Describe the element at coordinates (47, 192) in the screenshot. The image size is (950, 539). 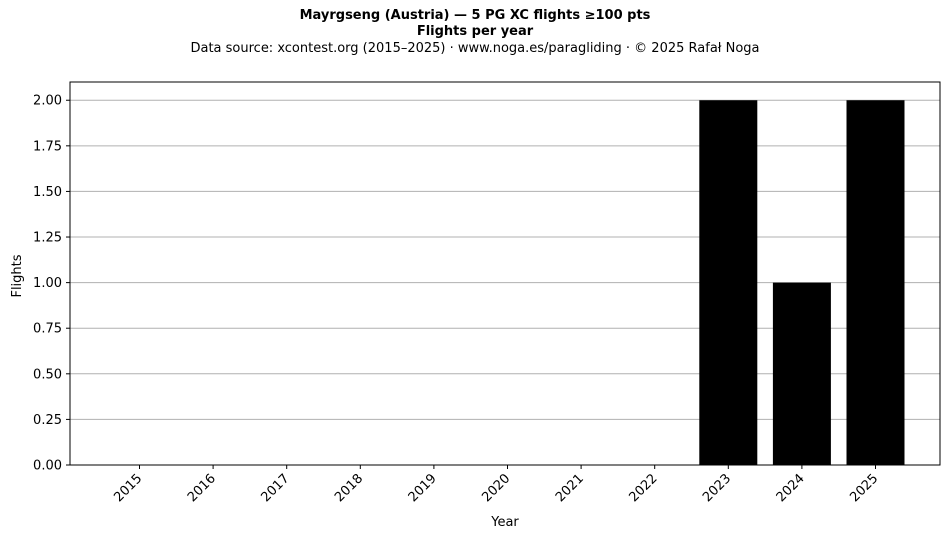
I see `y-tick-label: 1.50` at that location.